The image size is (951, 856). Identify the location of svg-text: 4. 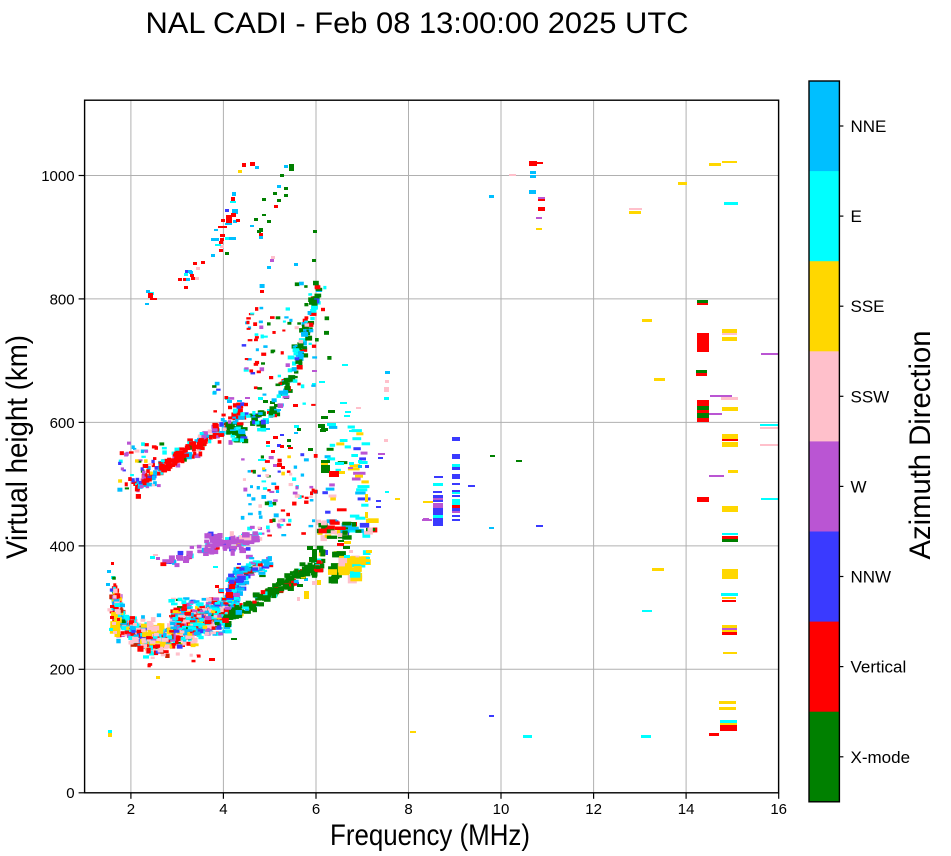
(223, 809).